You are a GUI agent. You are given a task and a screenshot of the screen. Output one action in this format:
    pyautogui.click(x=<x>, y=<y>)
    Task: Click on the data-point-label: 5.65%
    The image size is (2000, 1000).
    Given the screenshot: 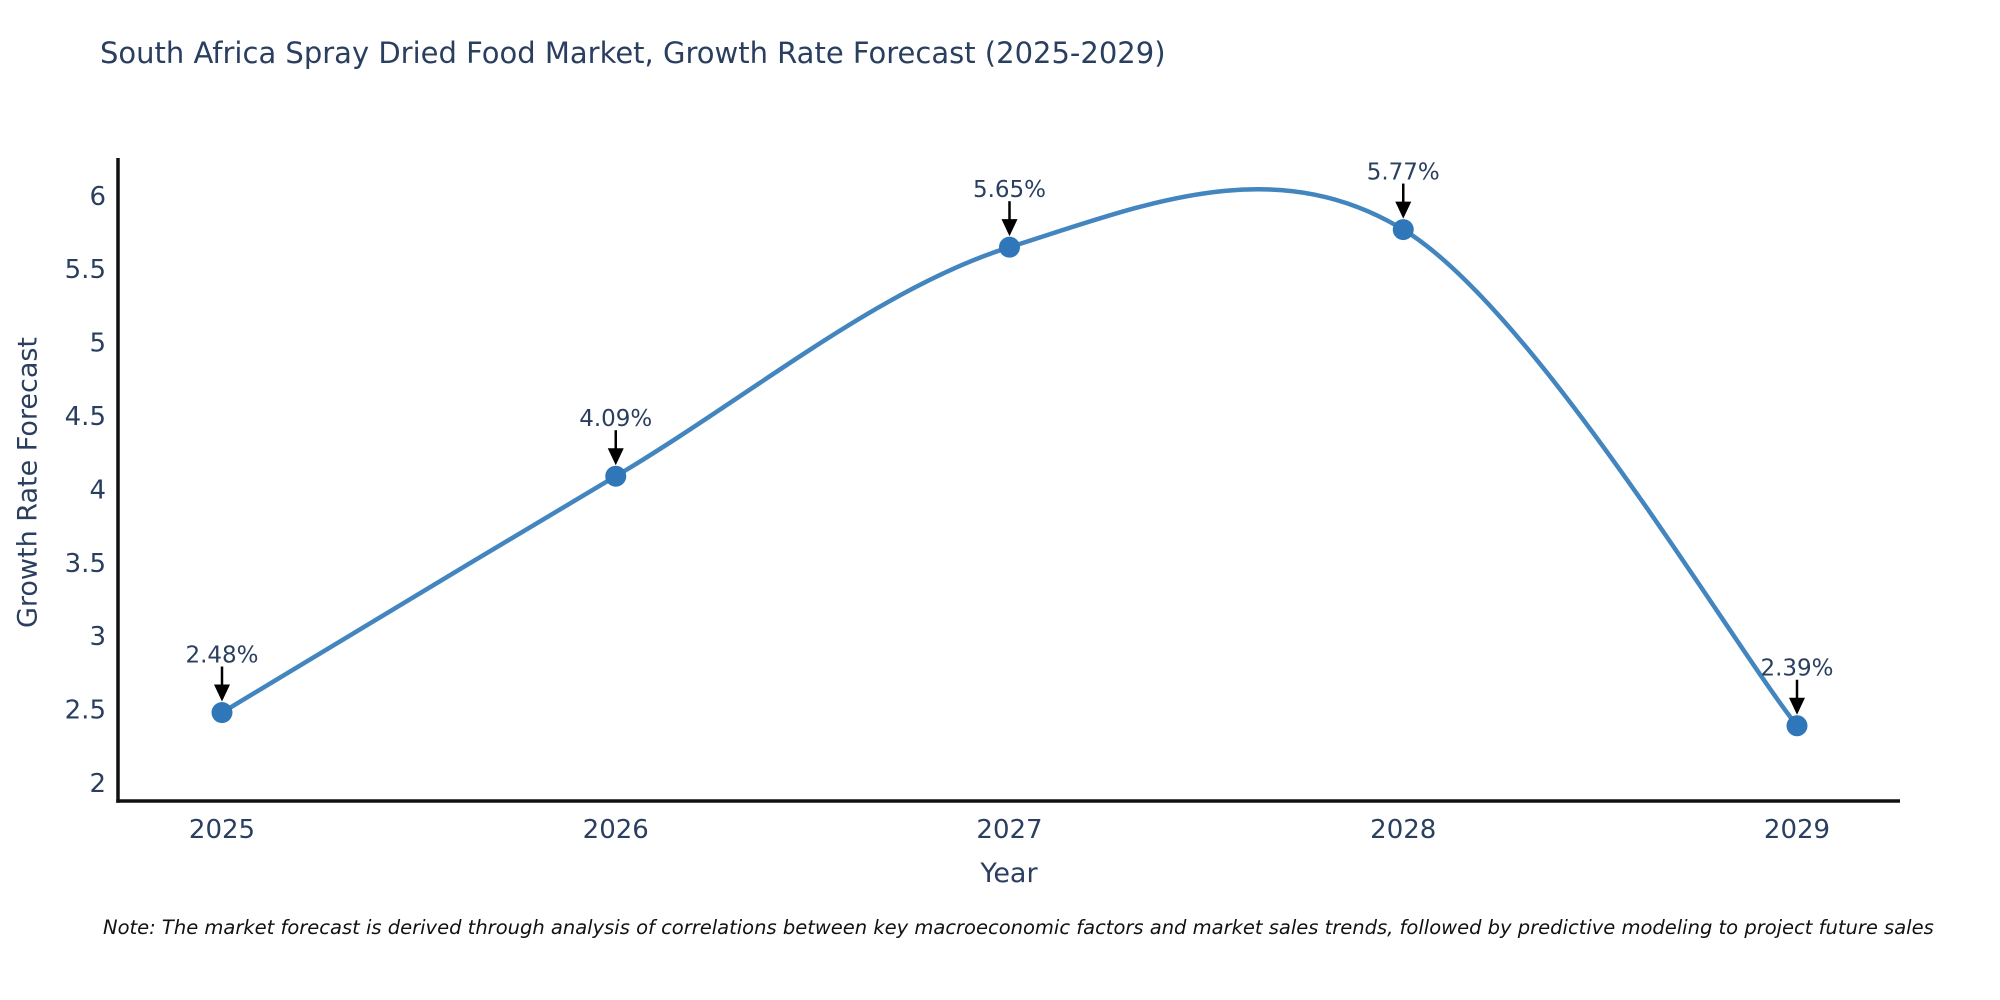 What is the action you would take?
    pyautogui.click(x=1009, y=190)
    